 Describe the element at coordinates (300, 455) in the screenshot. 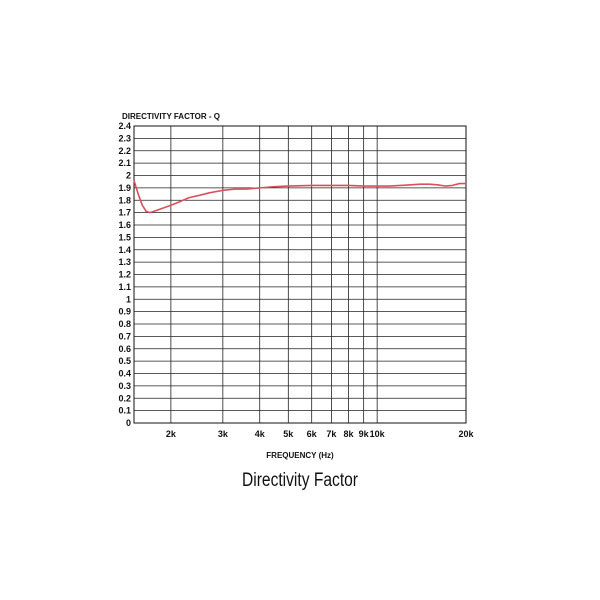

I see `x-axis-label: FREQUENCY (Hz)` at that location.